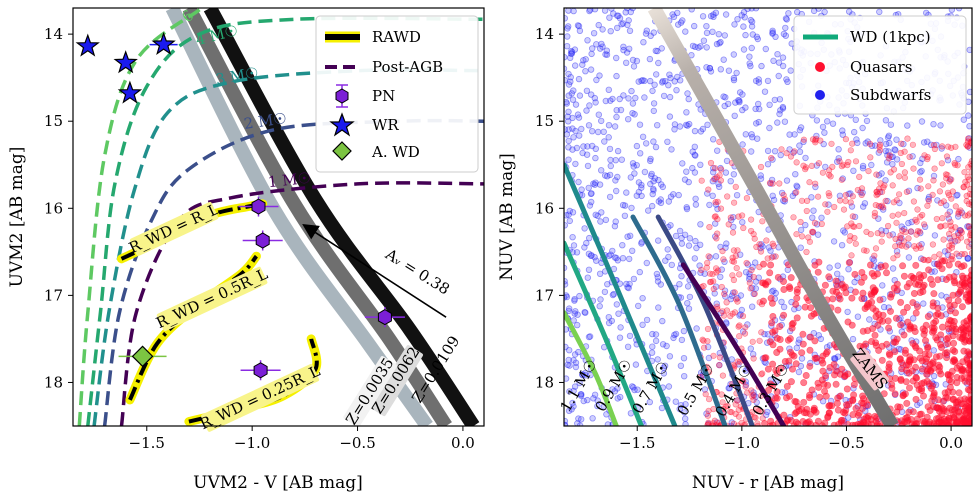 This screenshot has width=978, height=501. What do you see at coordinates (385, 125) in the screenshot?
I see `svg-text: WR` at bounding box center [385, 125].